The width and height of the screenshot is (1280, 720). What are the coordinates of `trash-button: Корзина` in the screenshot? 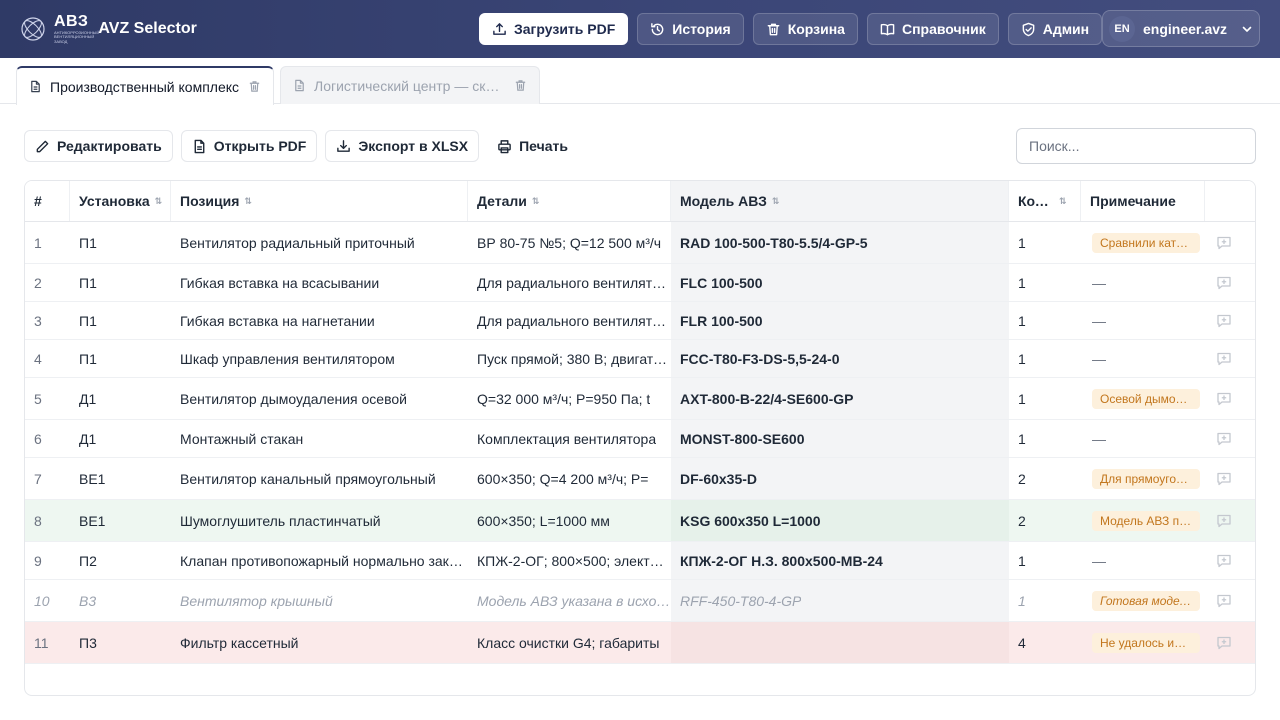 It's located at (805, 29).